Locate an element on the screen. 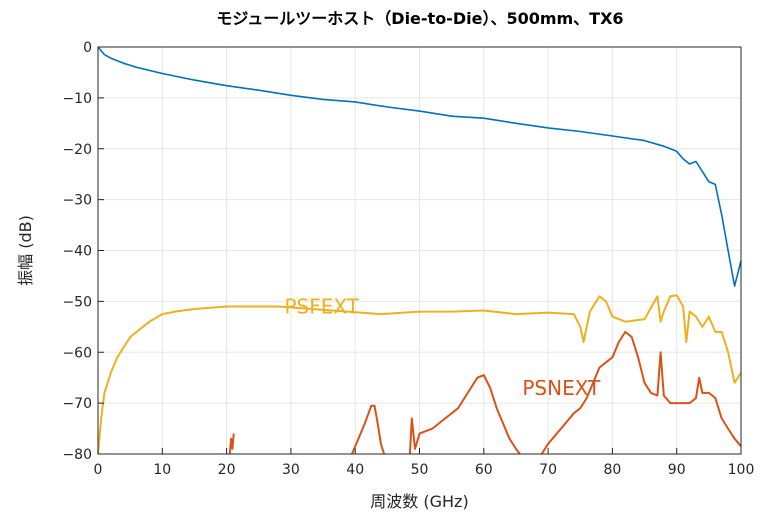 This screenshot has height=520, width=777. y-tick-label: −30 is located at coordinates (77, 201).